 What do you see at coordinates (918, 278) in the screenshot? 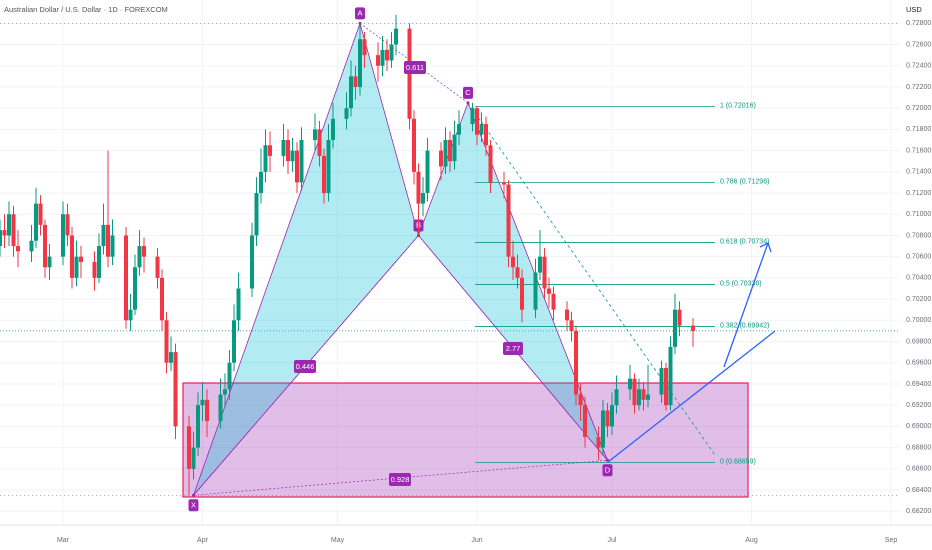
I see `y-tick-label: 0.70400` at bounding box center [918, 278].